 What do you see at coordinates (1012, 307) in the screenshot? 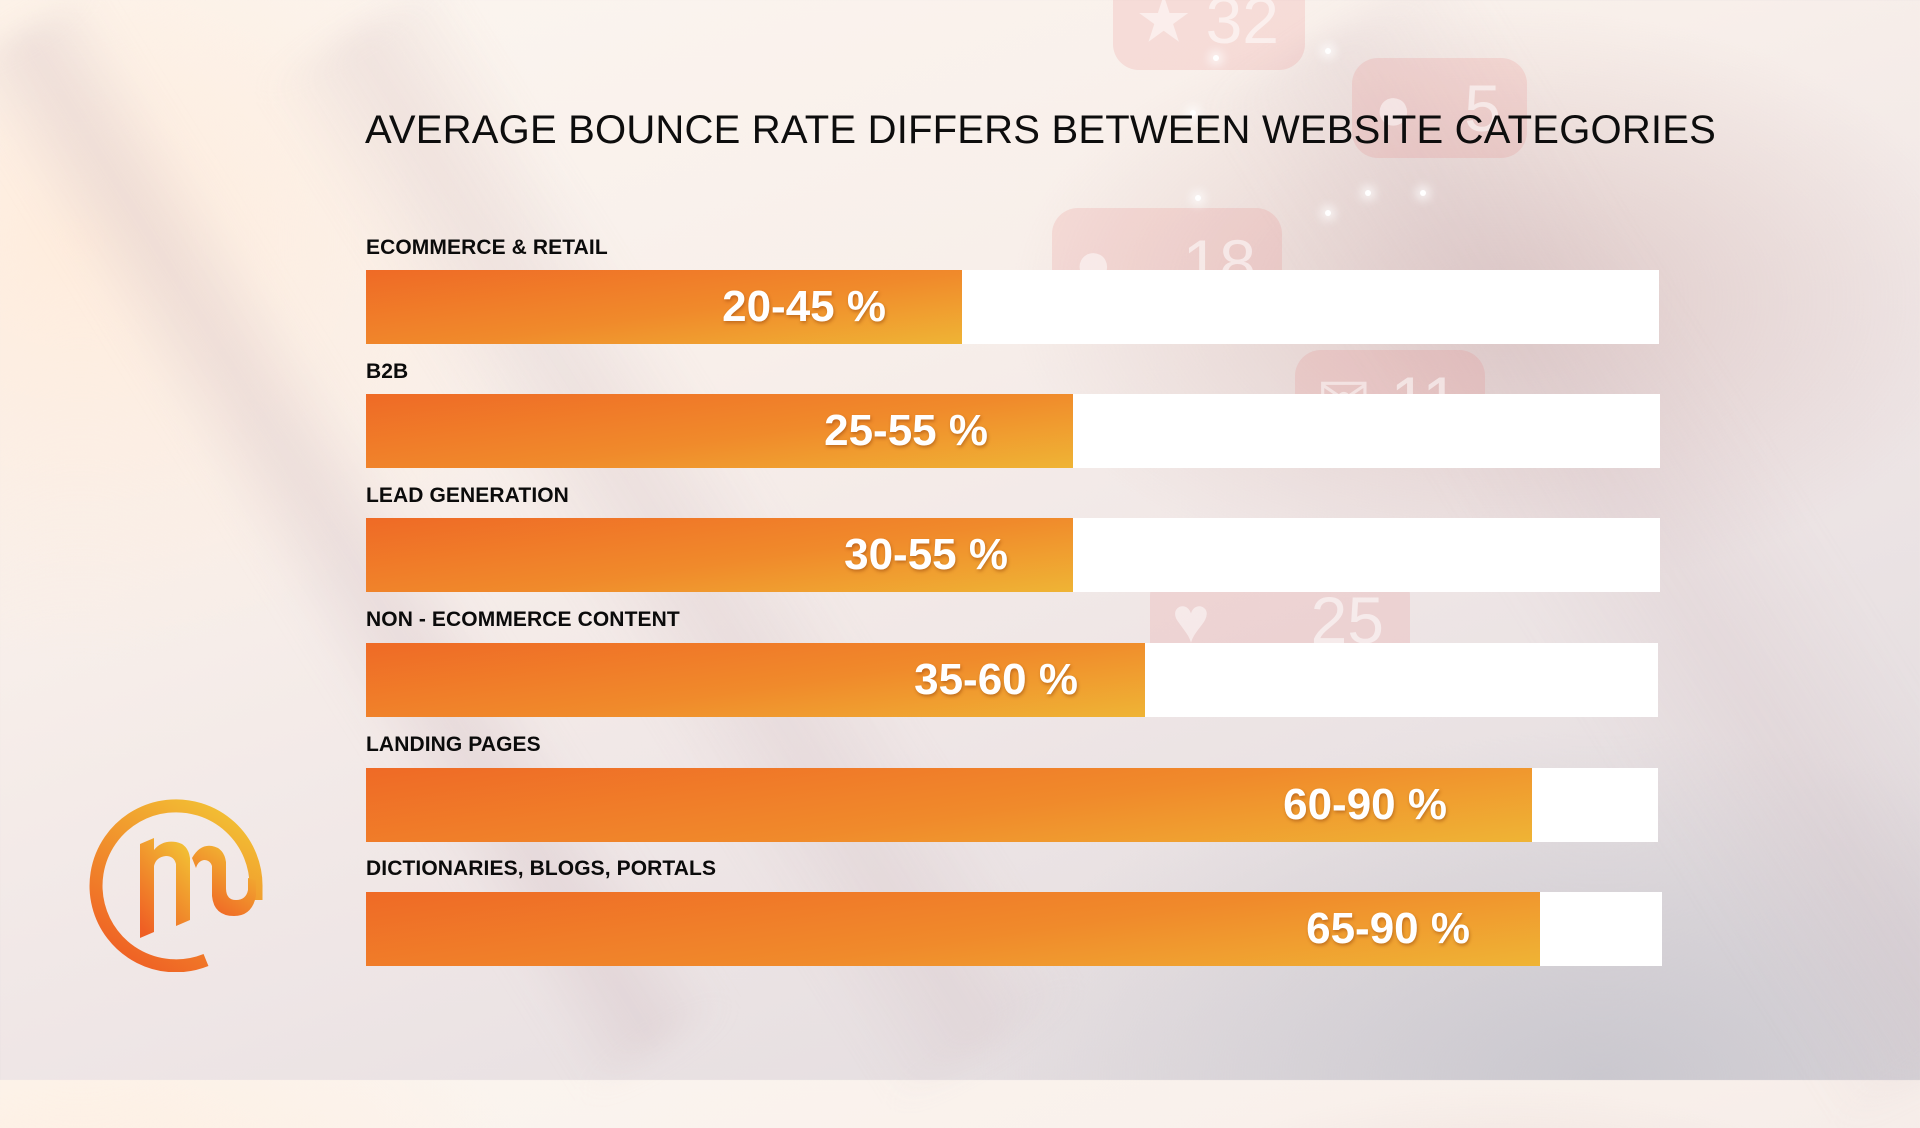
I see `bar-track: 20-45 %` at bounding box center [1012, 307].